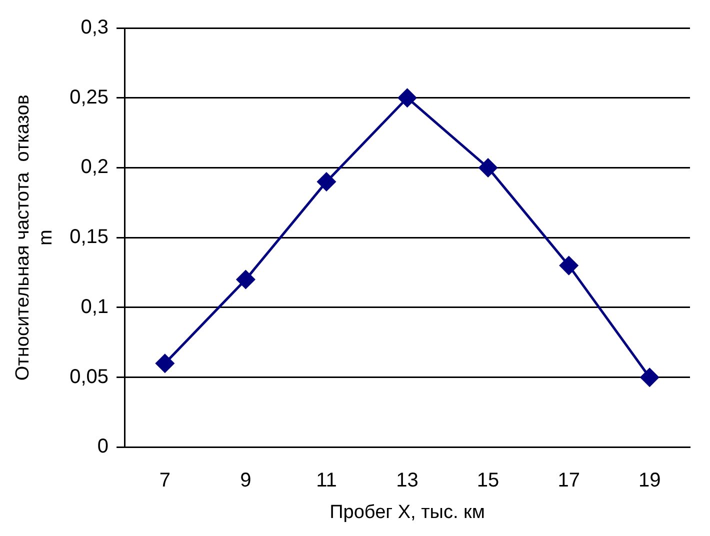 Image resolution: width=710 pixels, height=536 pixels. What do you see at coordinates (164, 481) in the screenshot?
I see `x-tick-label: 7` at bounding box center [164, 481].